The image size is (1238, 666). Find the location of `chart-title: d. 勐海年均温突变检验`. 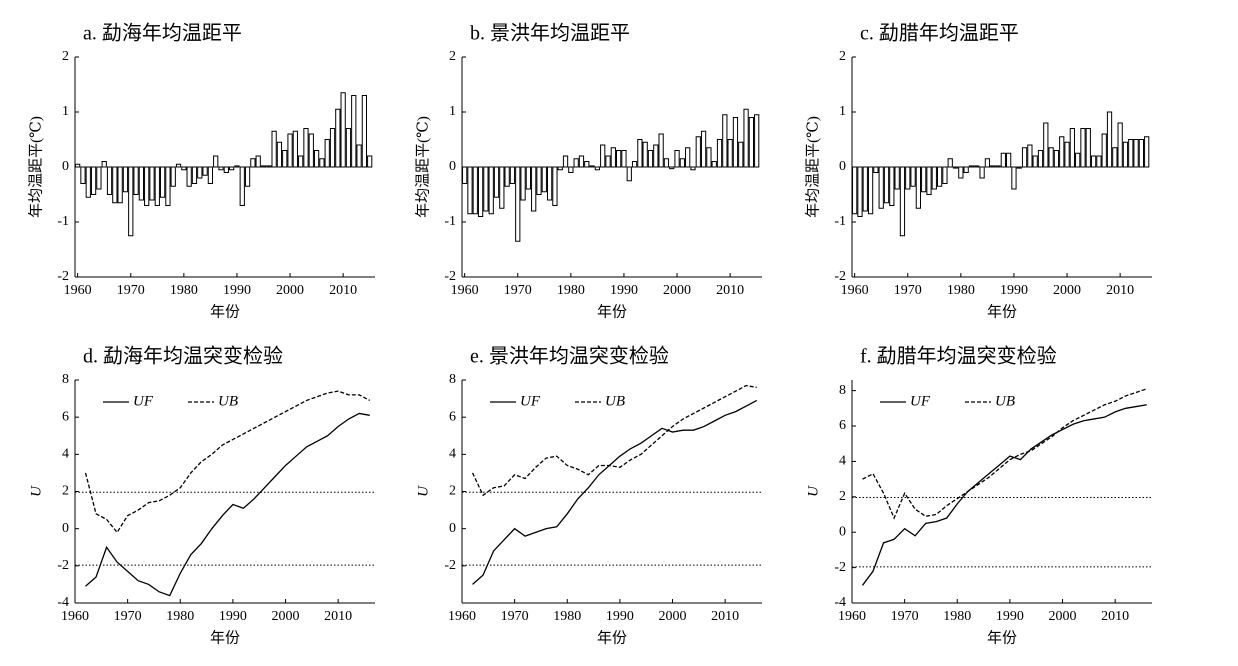

chart-title: d. 勐海年均温突变检验 is located at coordinates (183, 356).